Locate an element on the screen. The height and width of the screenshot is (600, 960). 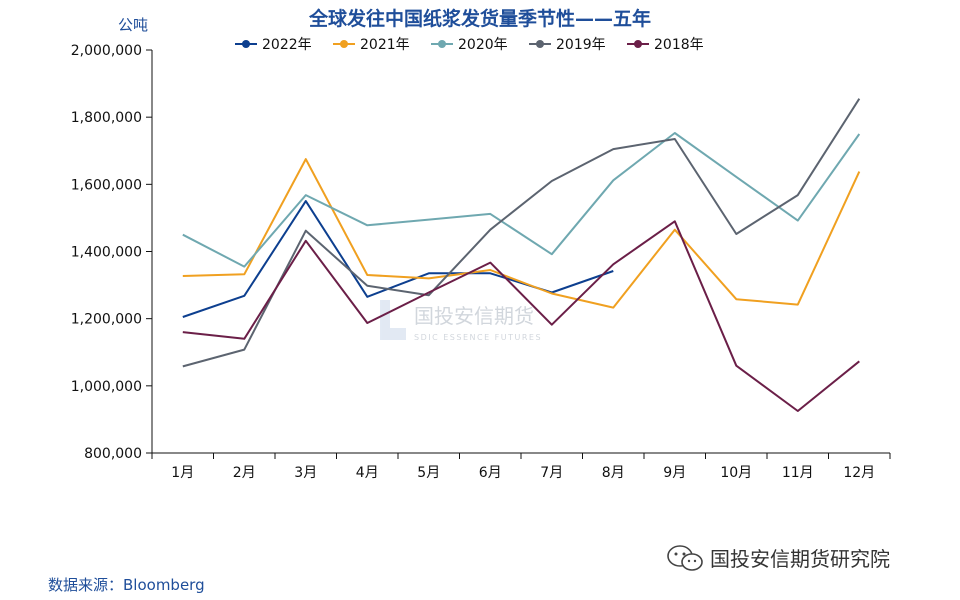
watermark-name: 国投安信期货 is located at coordinates (474, 316).